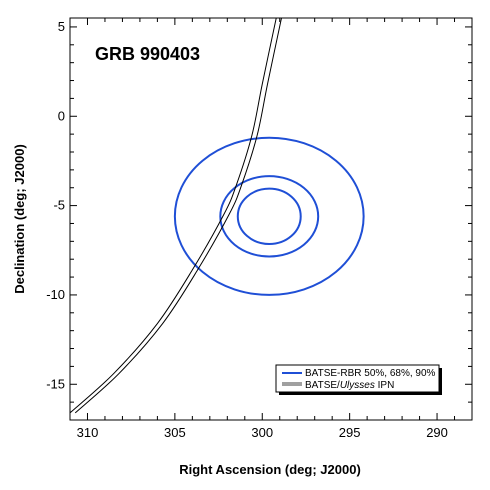 This screenshot has width=490, height=490. Describe the element at coordinates (437, 432) in the screenshot. I see `x-tick-label: 290` at that location.